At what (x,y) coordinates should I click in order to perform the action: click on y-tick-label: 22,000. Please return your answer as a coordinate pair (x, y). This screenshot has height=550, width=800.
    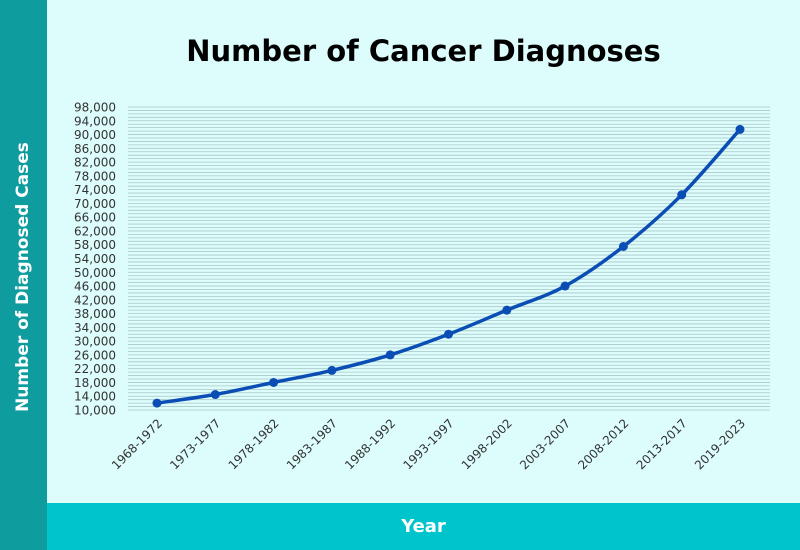
    Looking at the image, I should click on (95, 369).